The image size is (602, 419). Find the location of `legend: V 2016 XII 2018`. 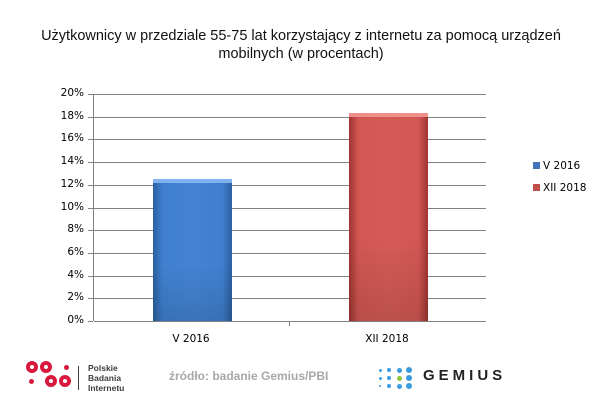

legend: V 2016 XII 2018 is located at coordinates (559, 182).